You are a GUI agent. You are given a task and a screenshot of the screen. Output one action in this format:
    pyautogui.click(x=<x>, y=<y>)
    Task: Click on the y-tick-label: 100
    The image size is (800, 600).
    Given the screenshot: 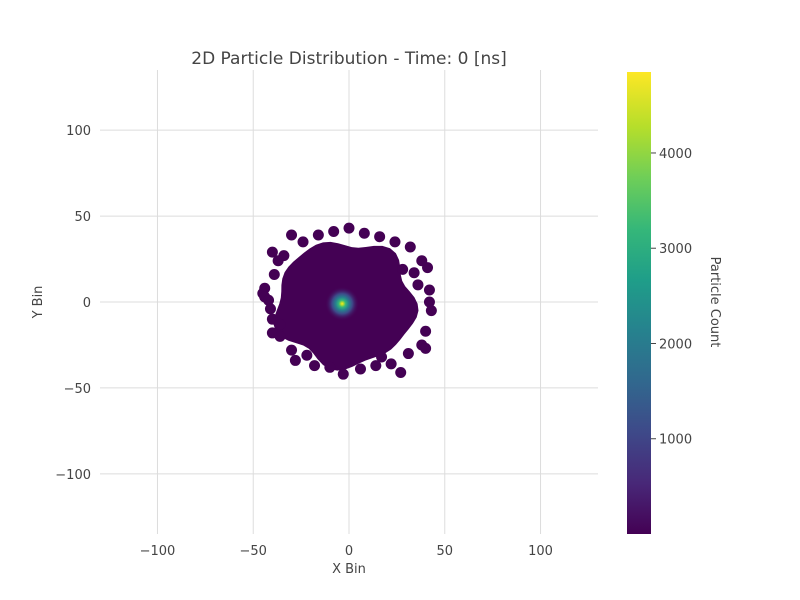 What is the action you would take?
    pyautogui.click(x=78, y=131)
    